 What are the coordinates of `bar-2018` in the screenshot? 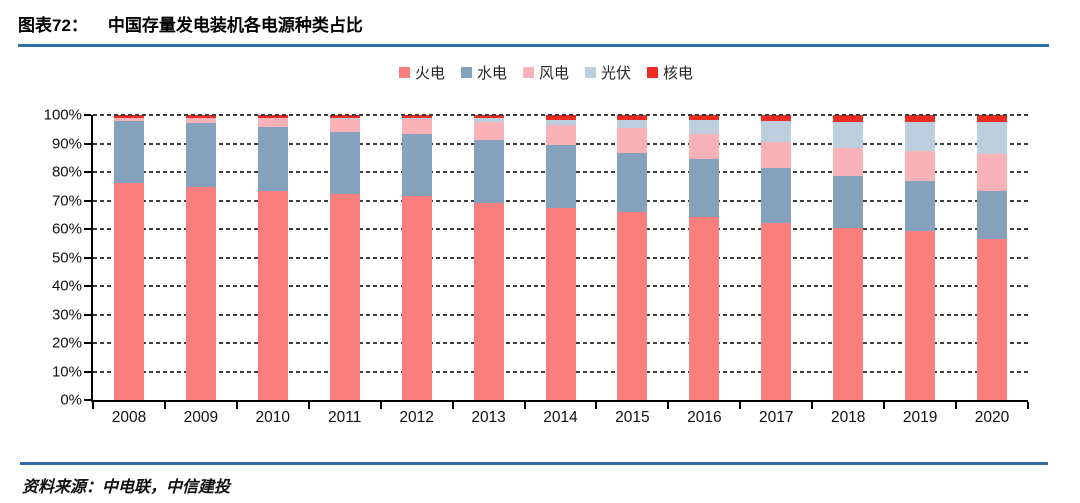 It's located at (848, 257).